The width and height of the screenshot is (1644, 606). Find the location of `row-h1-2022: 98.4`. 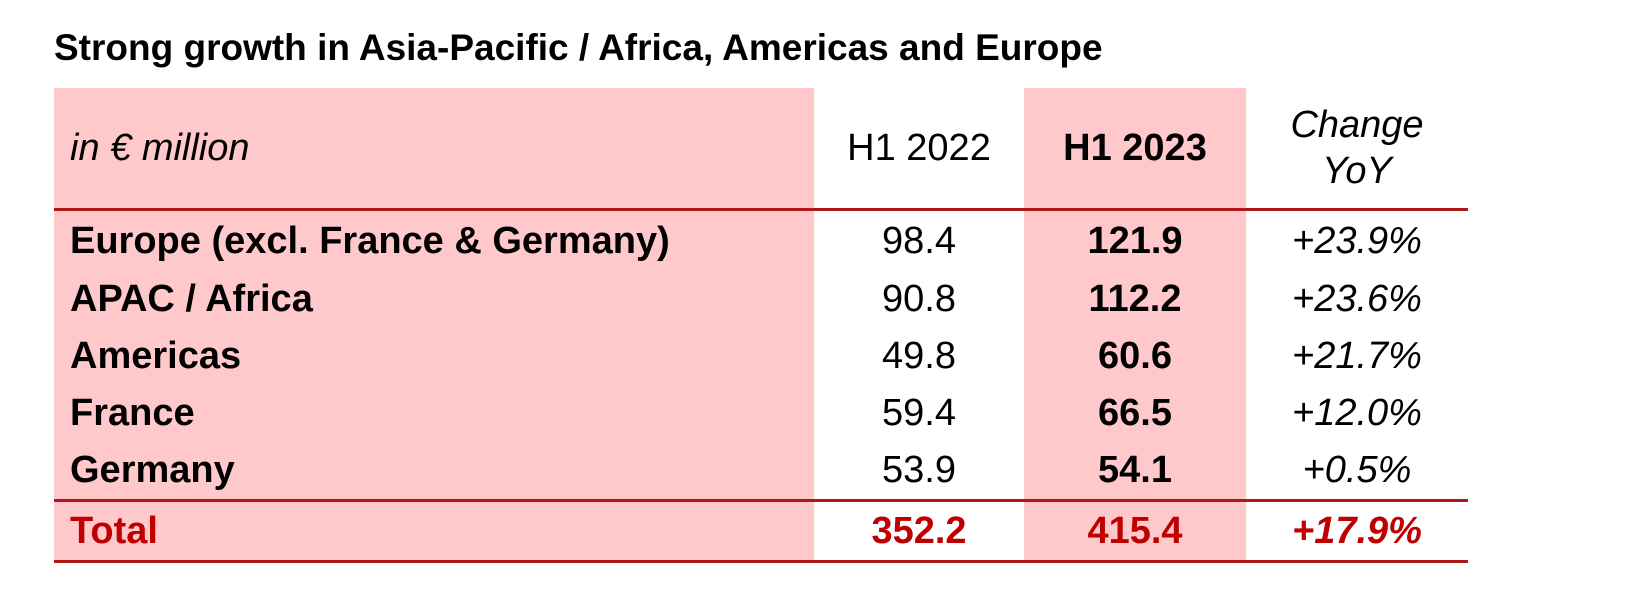

row-h1-2022: 98.4 is located at coordinates (919, 241).